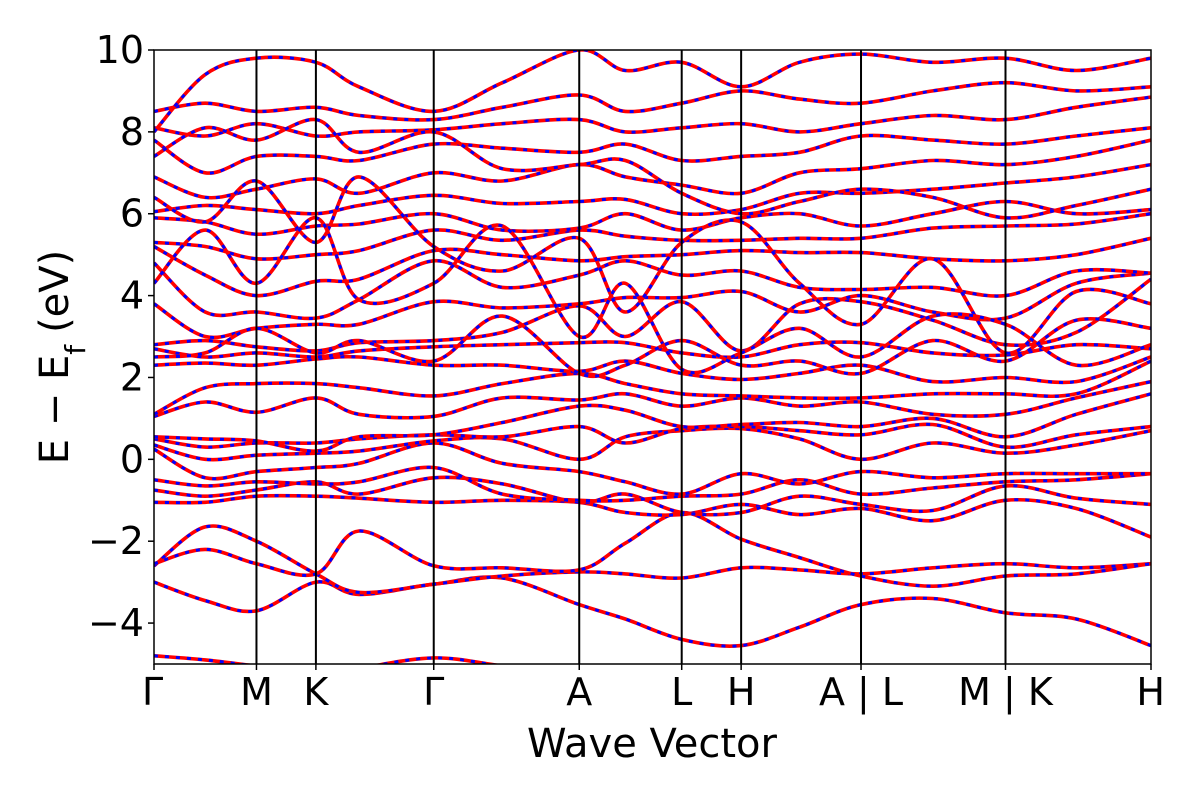 Image resolution: width=1200 pixels, height=800 pixels. I want to click on y-axis-title-subscript: f, so click(75, 349).